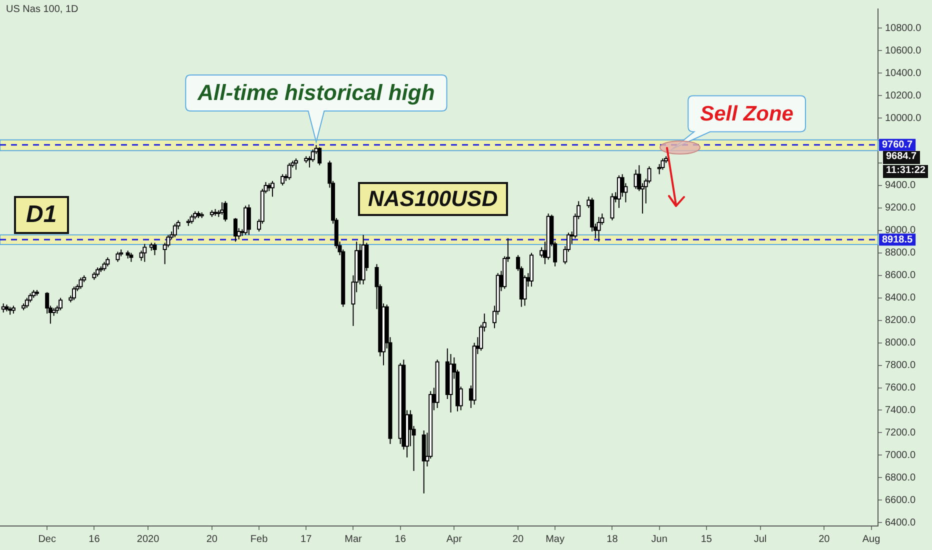 Image resolution: width=932 pixels, height=550 pixels. What do you see at coordinates (900, 298) in the screenshot?
I see `y-tick-label: 8400.0` at bounding box center [900, 298].